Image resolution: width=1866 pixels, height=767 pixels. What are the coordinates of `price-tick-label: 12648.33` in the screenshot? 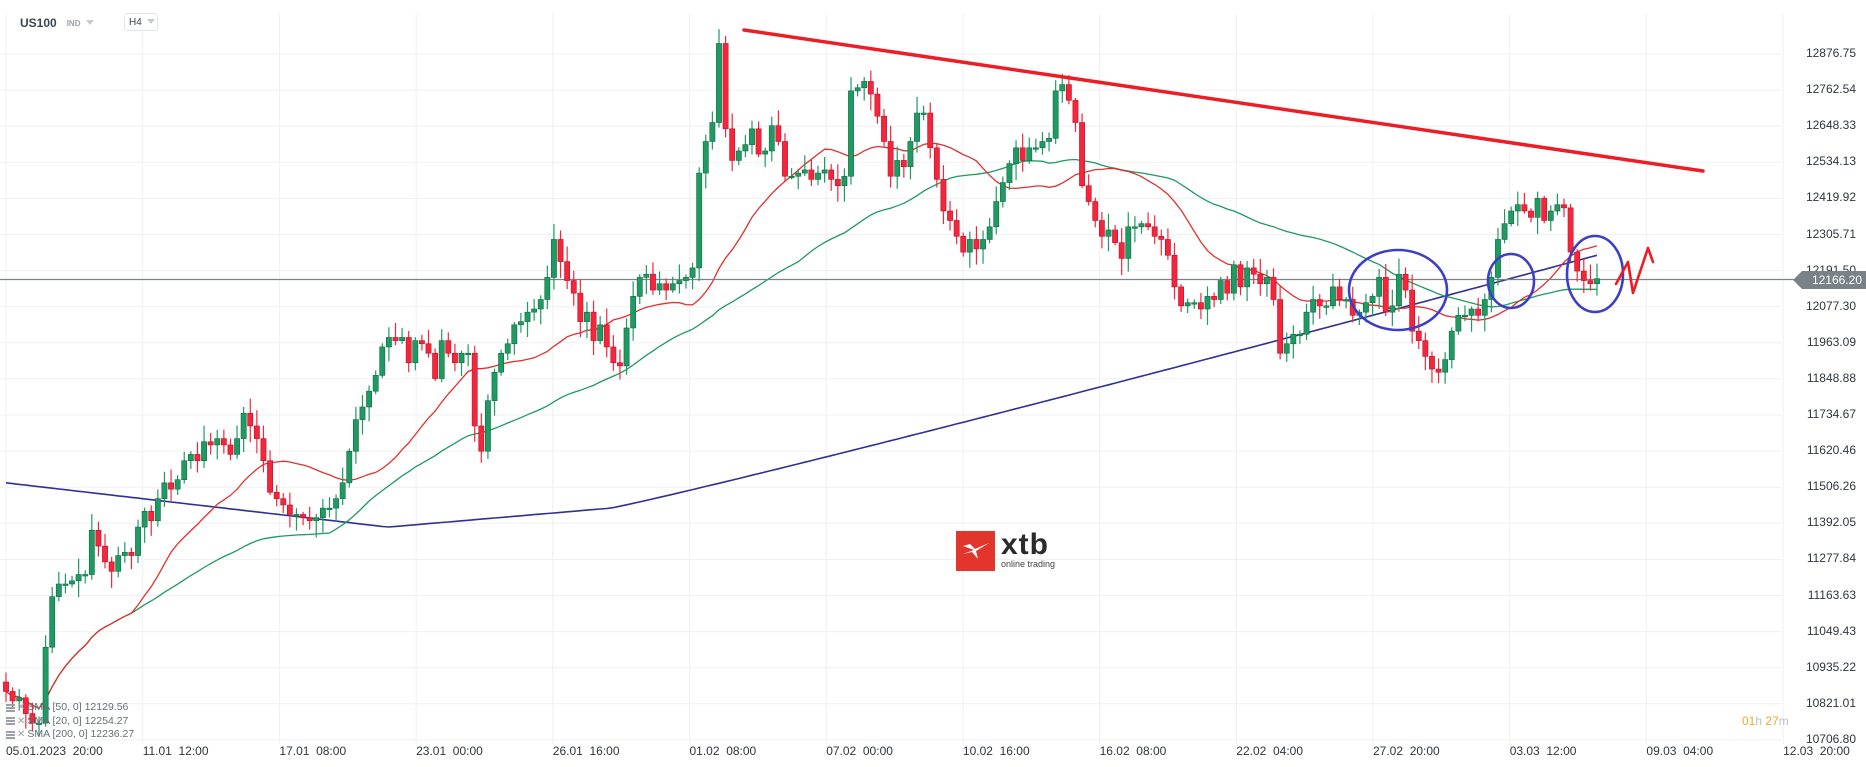 It's located at (1830, 125).